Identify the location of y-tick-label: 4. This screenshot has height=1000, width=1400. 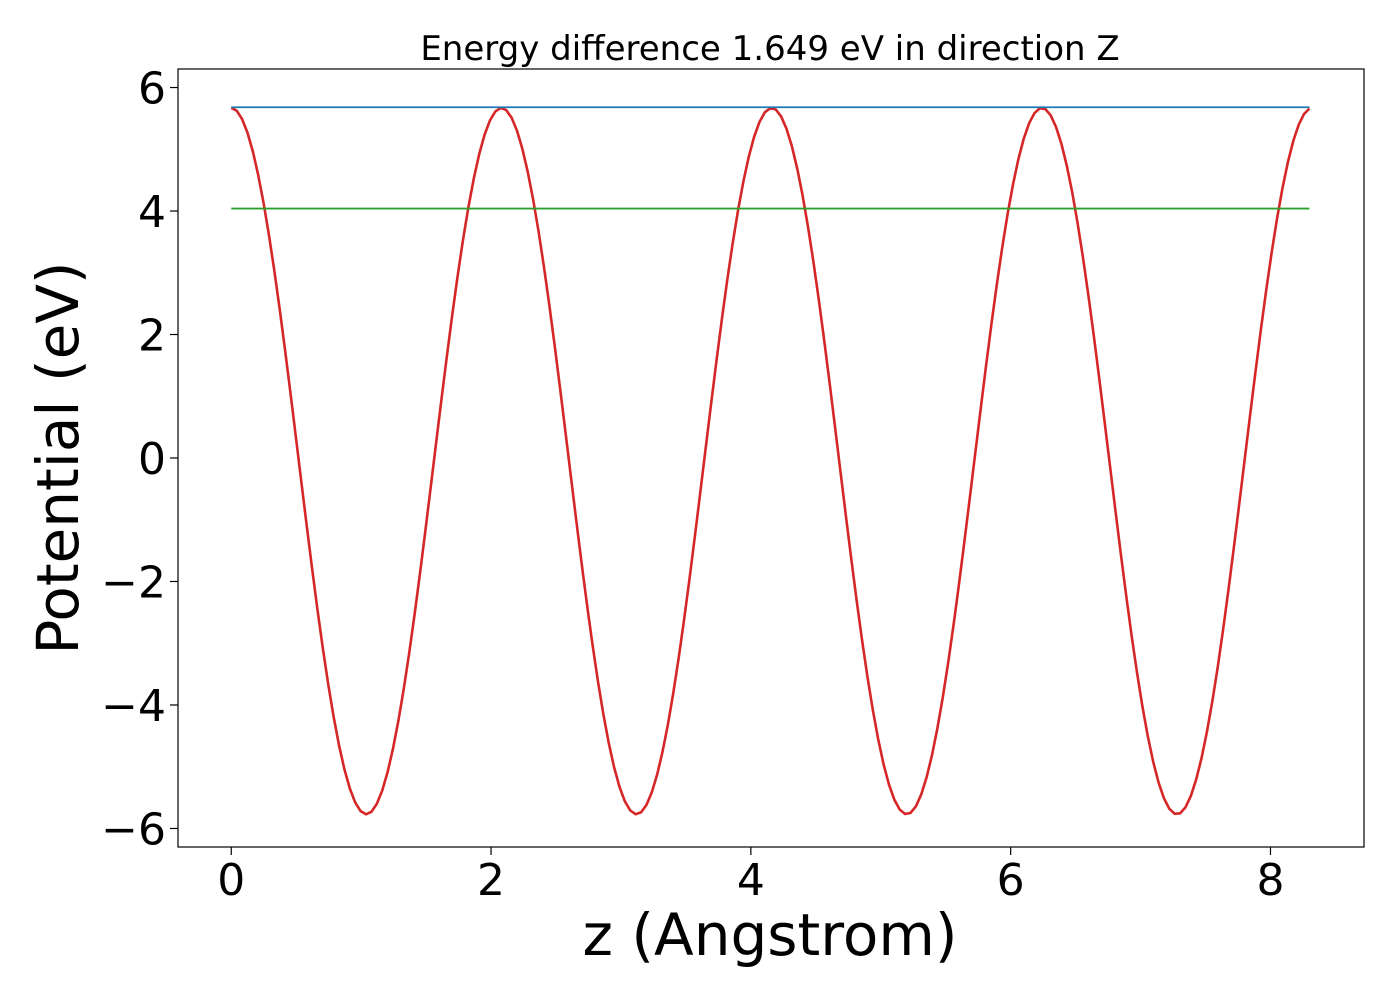
(152, 212).